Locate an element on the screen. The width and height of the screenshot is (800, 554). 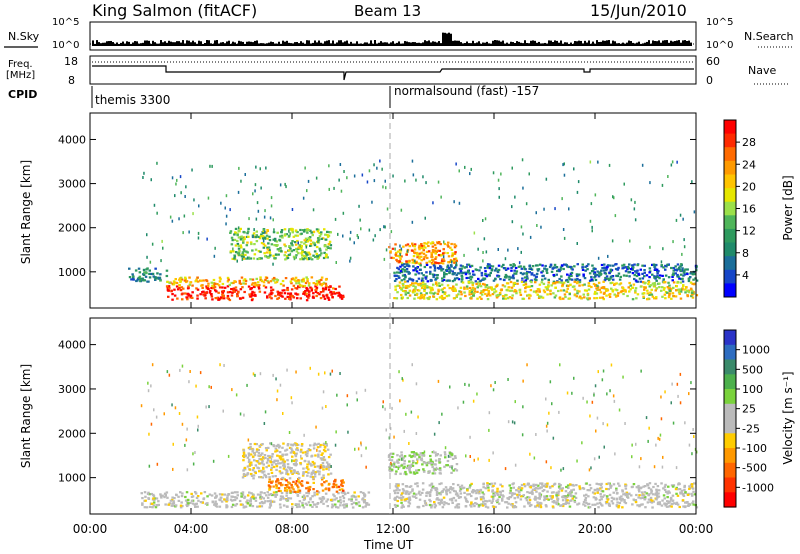
colorbar-tick-label: 8 is located at coordinates (745, 253).